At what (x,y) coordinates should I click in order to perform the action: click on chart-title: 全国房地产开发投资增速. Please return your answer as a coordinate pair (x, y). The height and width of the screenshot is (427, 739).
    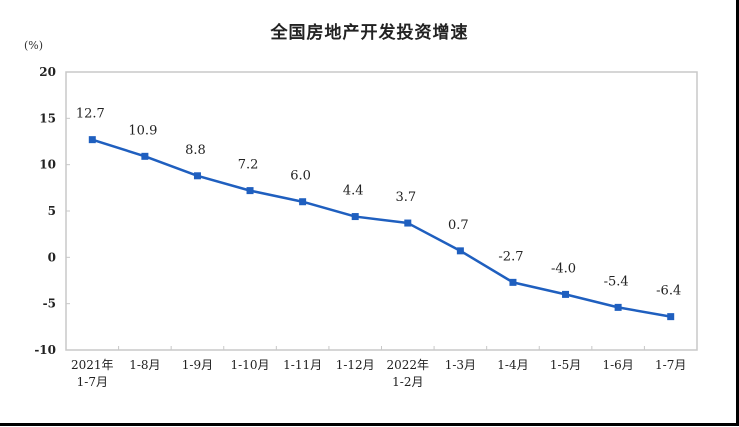
    Looking at the image, I should click on (369, 33).